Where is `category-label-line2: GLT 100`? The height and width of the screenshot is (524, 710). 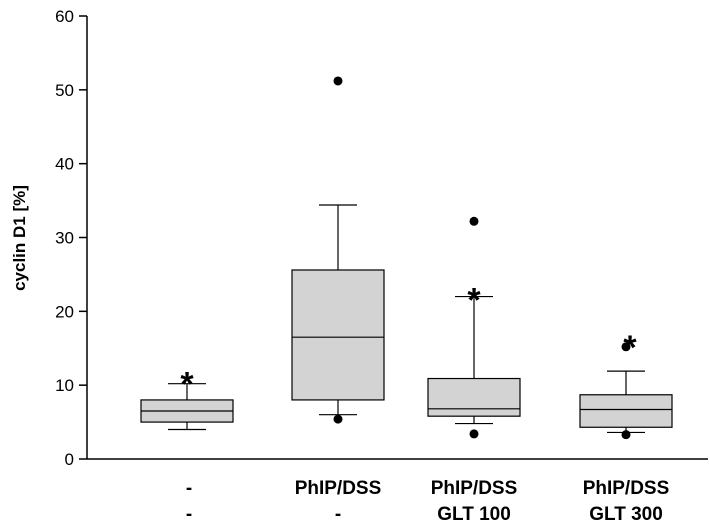
category-label-line2: GLT 100 is located at coordinates (474, 514).